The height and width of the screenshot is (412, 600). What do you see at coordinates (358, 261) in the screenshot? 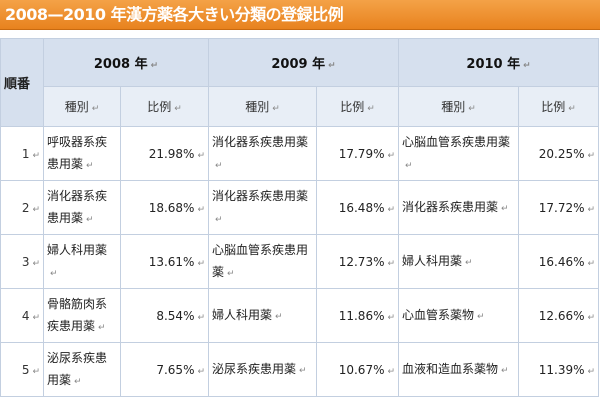
I see `ratio-cell: 12.73% ↵` at bounding box center [358, 261].